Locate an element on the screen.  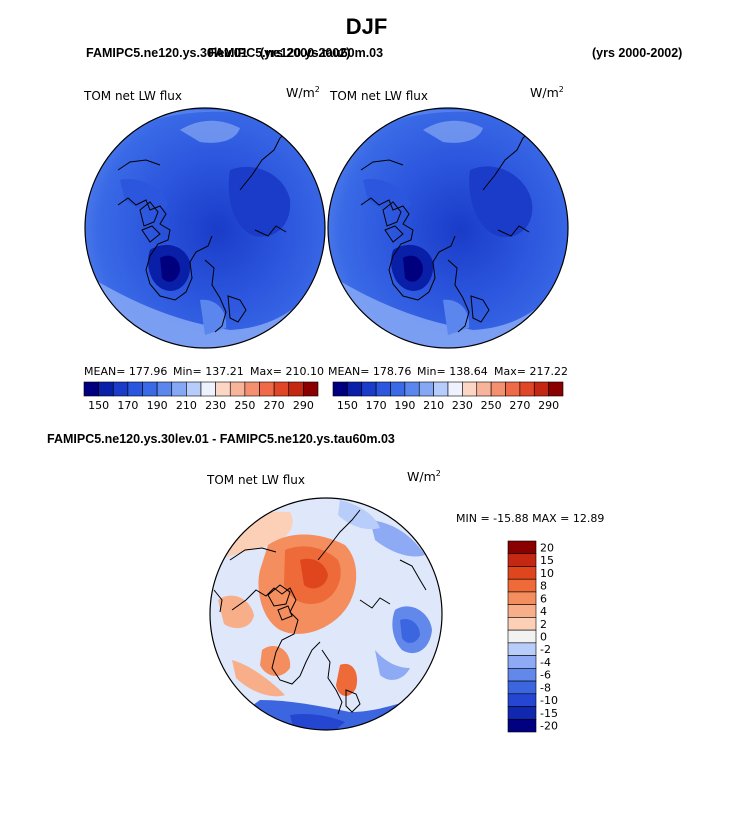
colorbar-1: 150 170 190 210 230 250 270 290 is located at coordinates (201, 396).